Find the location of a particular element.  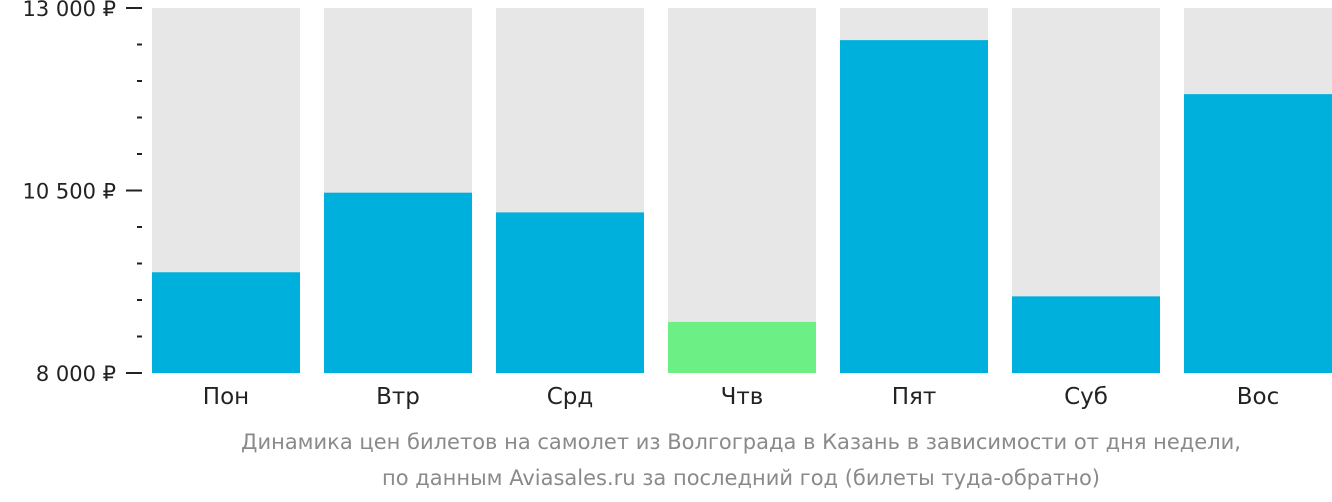

x-tick-label-6: Суб is located at coordinates (1086, 397).